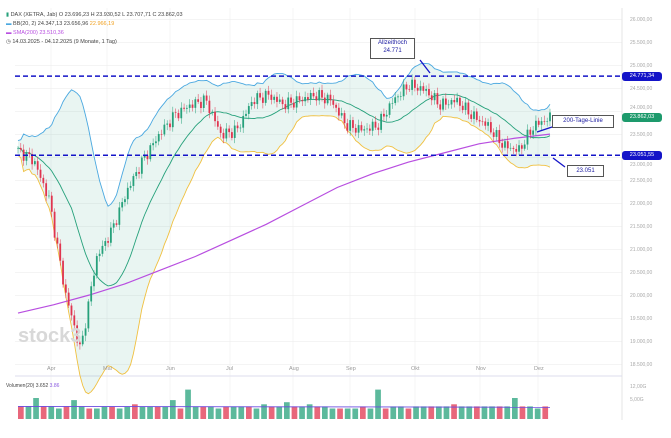 This screenshot has height=438, width=671. I want to click on y-tick-label: 19.500,00, so click(641, 318).